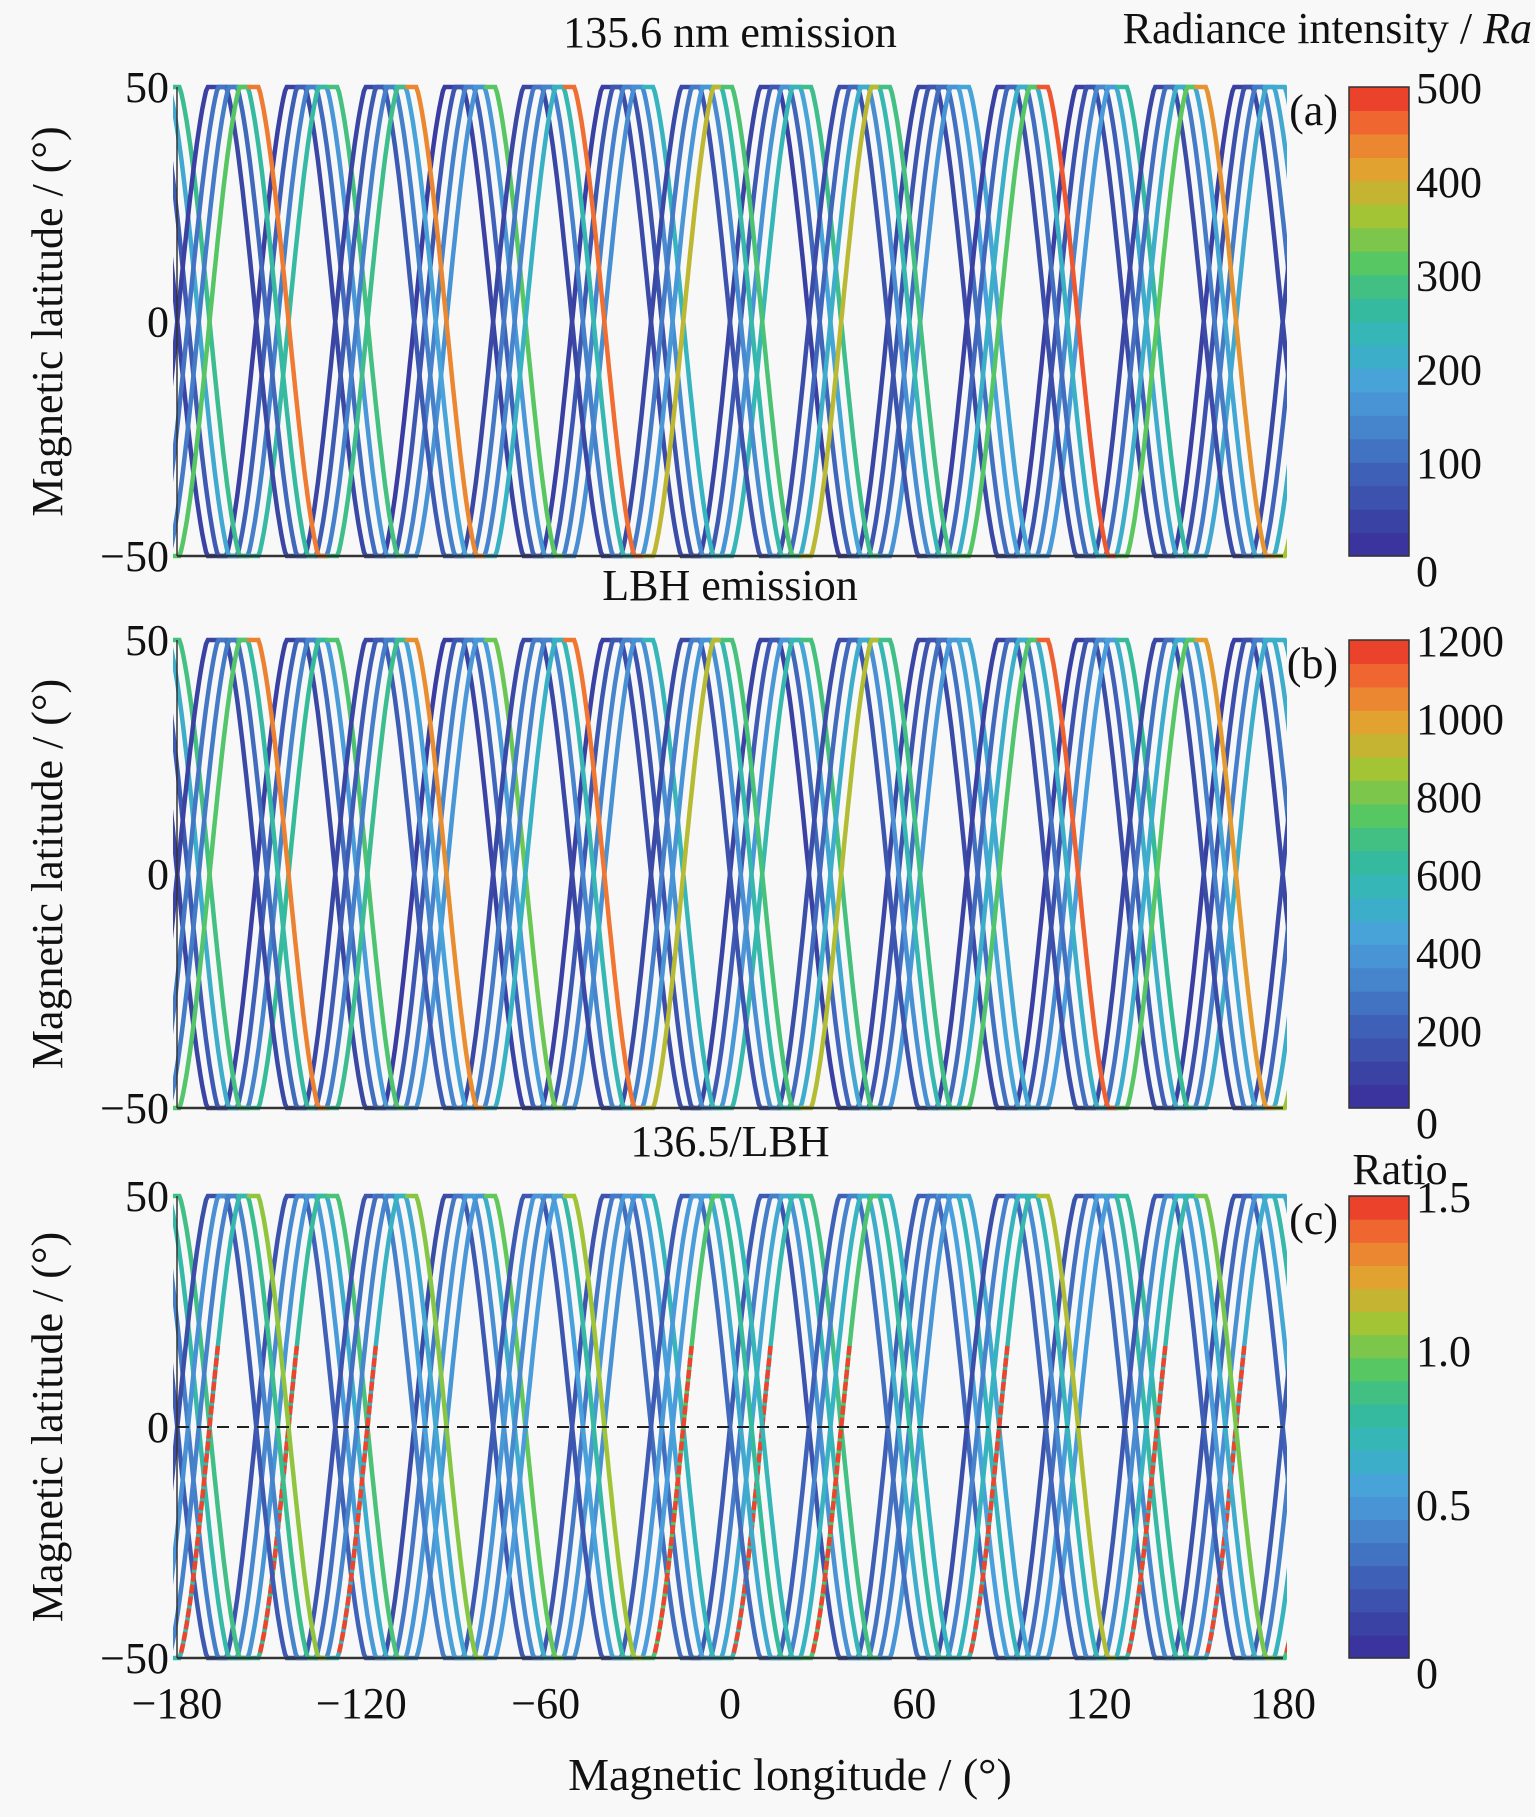 The image size is (1535, 1817). What do you see at coordinates (1303, 28) in the screenshot?
I see `colorbar-title-text: Radiance intensity /` at bounding box center [1303, 28].